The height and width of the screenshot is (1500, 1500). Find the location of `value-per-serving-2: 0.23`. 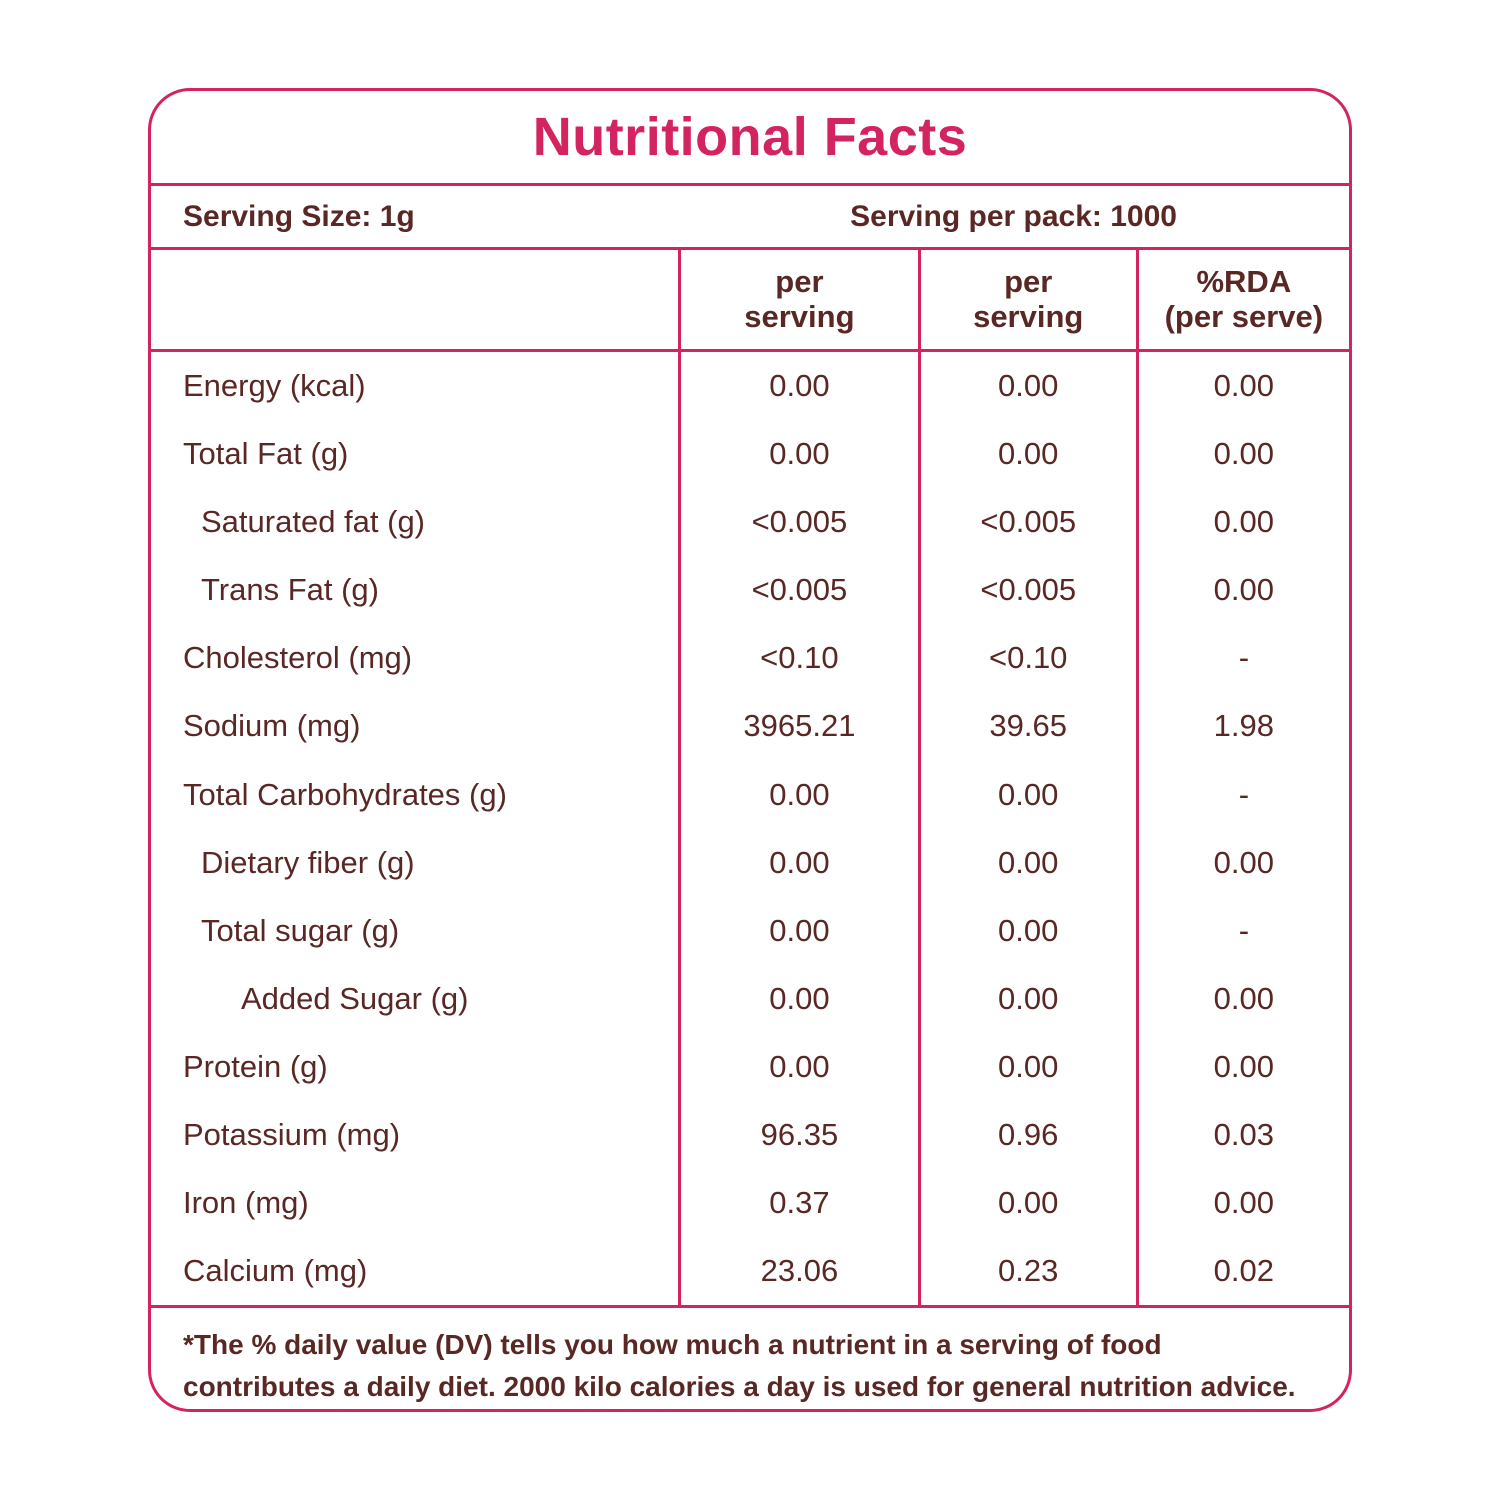

value-per-serving-2: 0.23 is located at coordinates (1026, 1271).